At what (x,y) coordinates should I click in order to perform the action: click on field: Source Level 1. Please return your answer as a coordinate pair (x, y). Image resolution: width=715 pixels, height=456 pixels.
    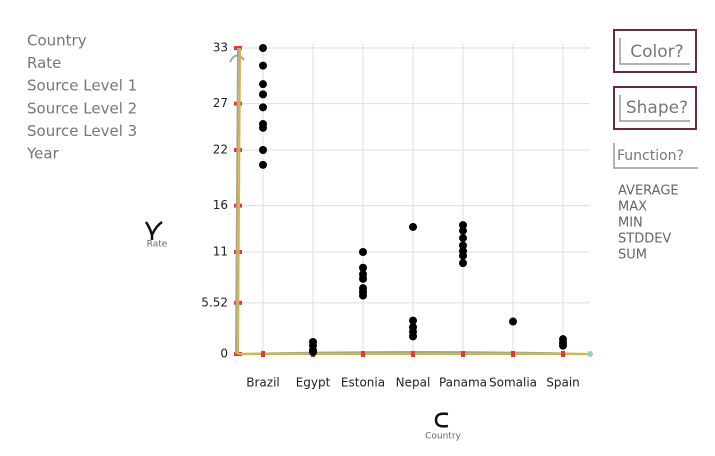
    Looking at the image, I should click on (82, 86).